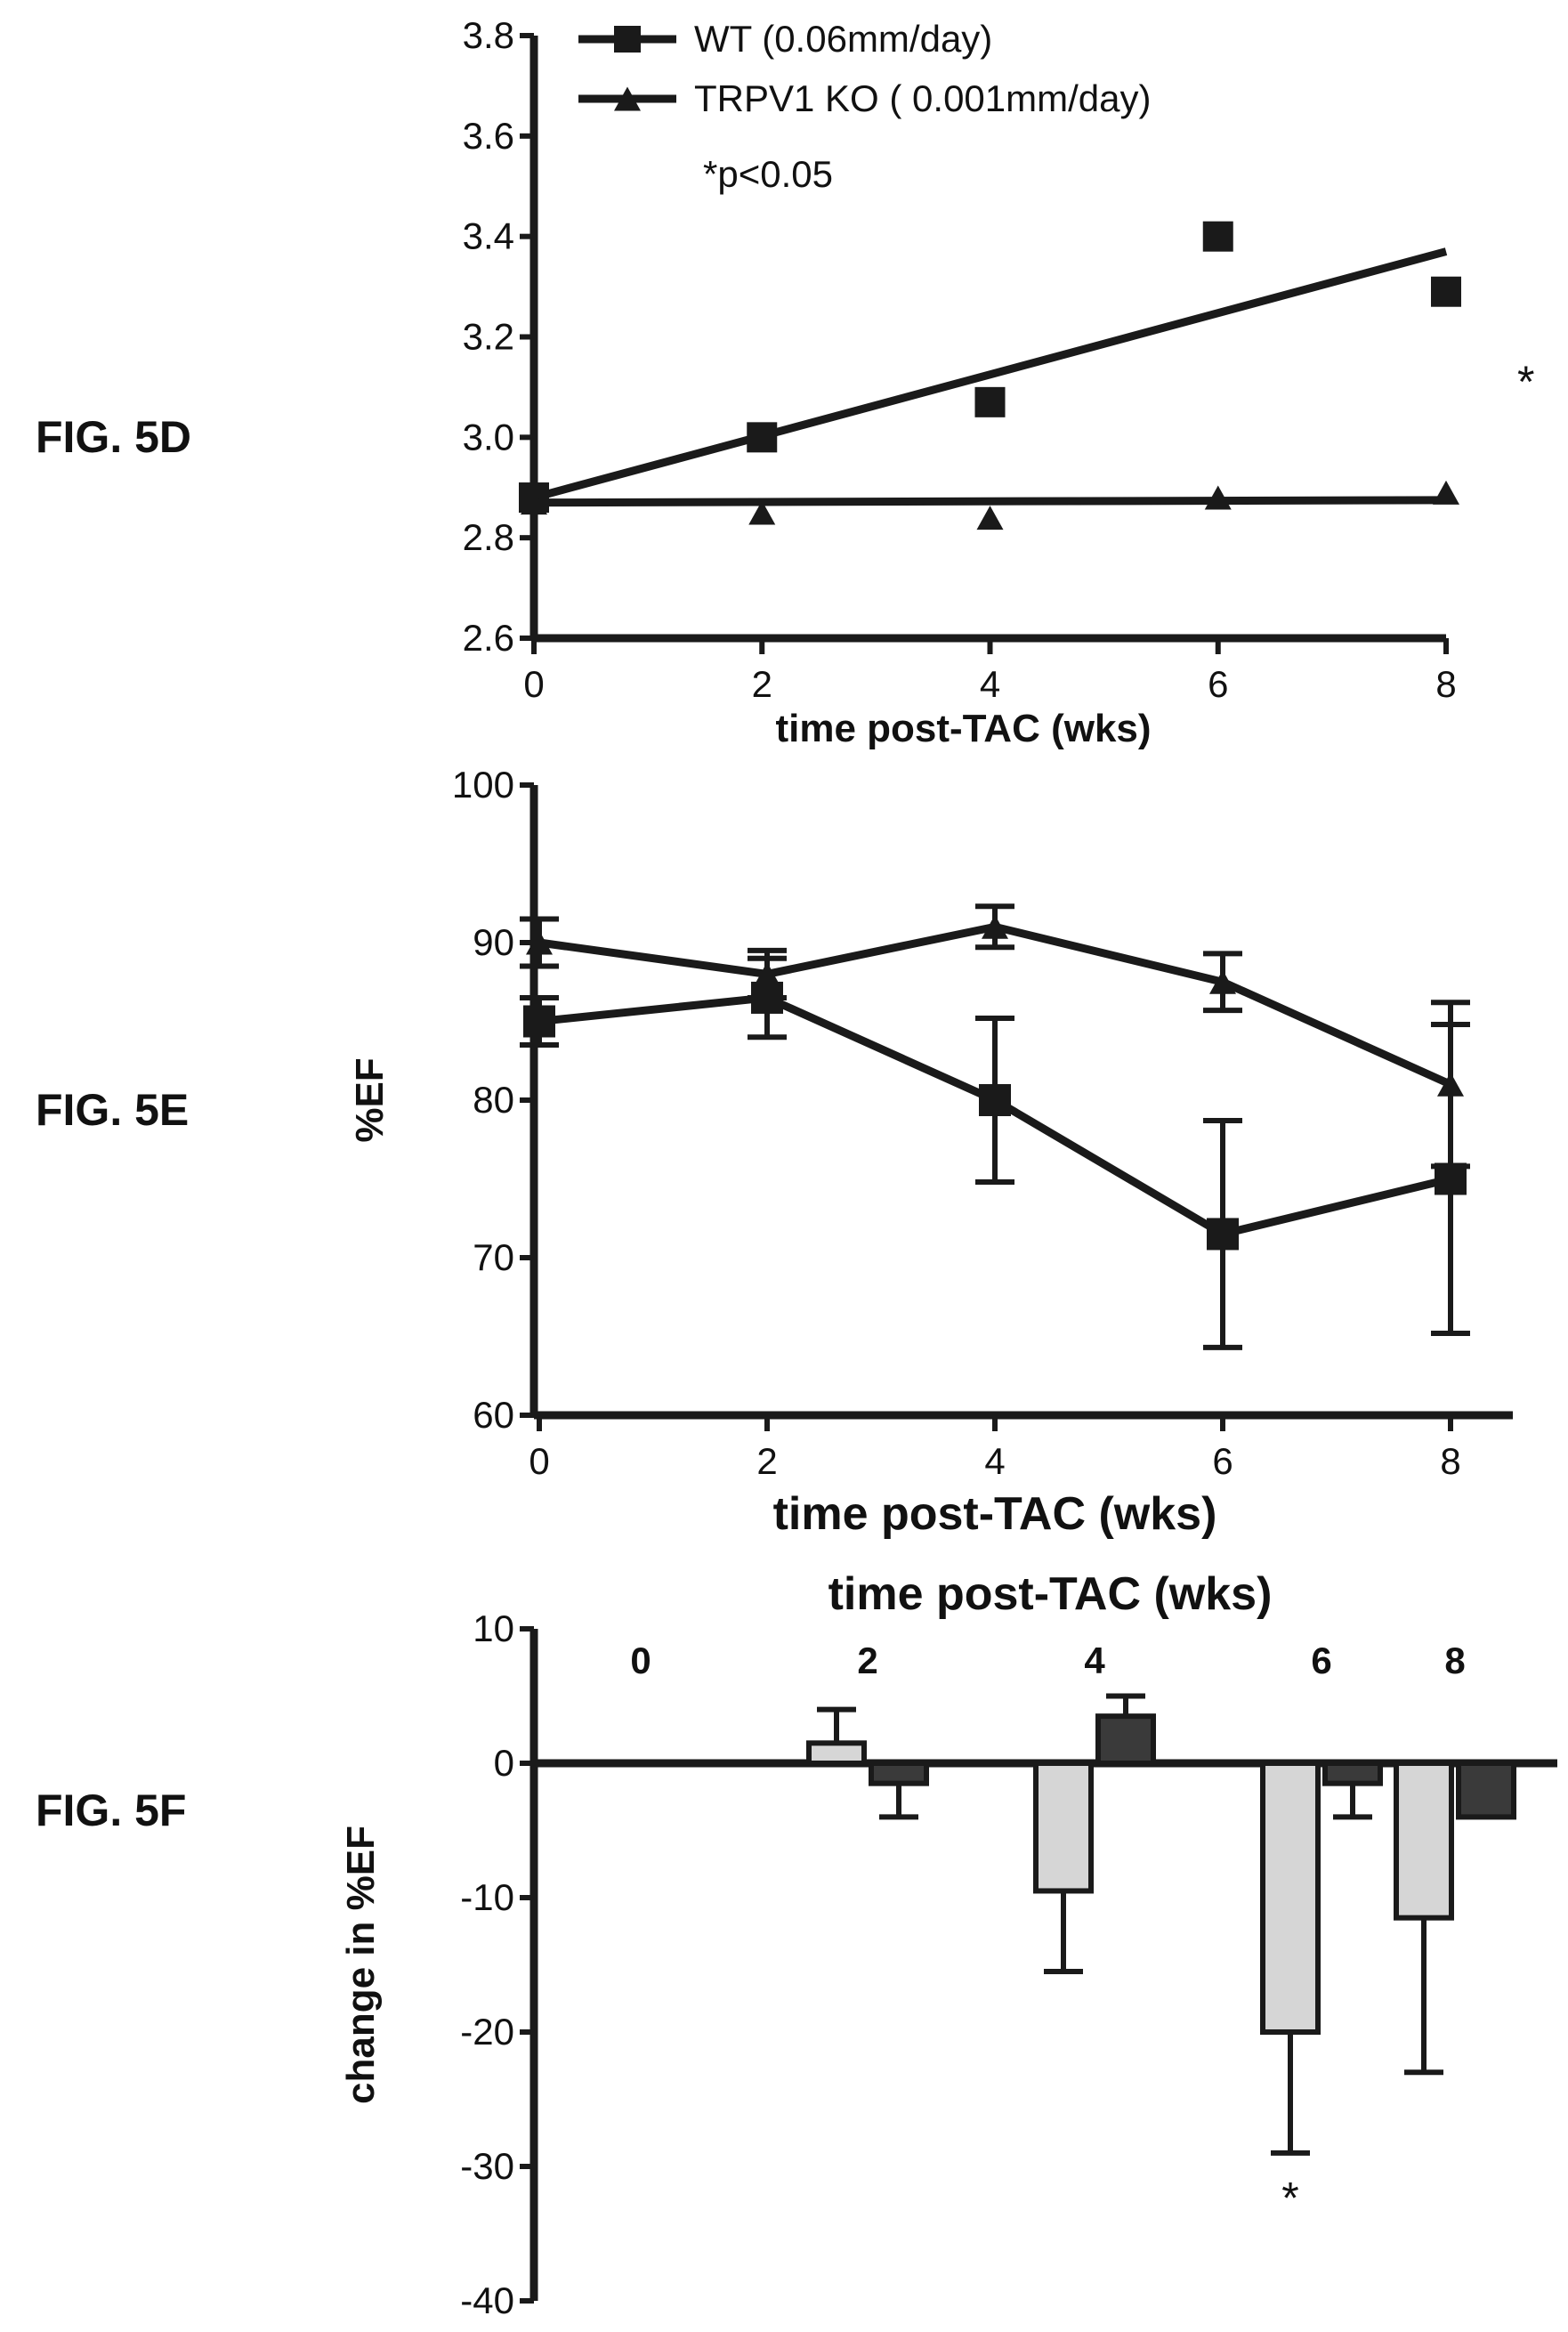  What do you see at coordinates (487, 2166) in the screenshot?
I see `y-tick-label-5f: -30` at bounding box center [487, 2166].